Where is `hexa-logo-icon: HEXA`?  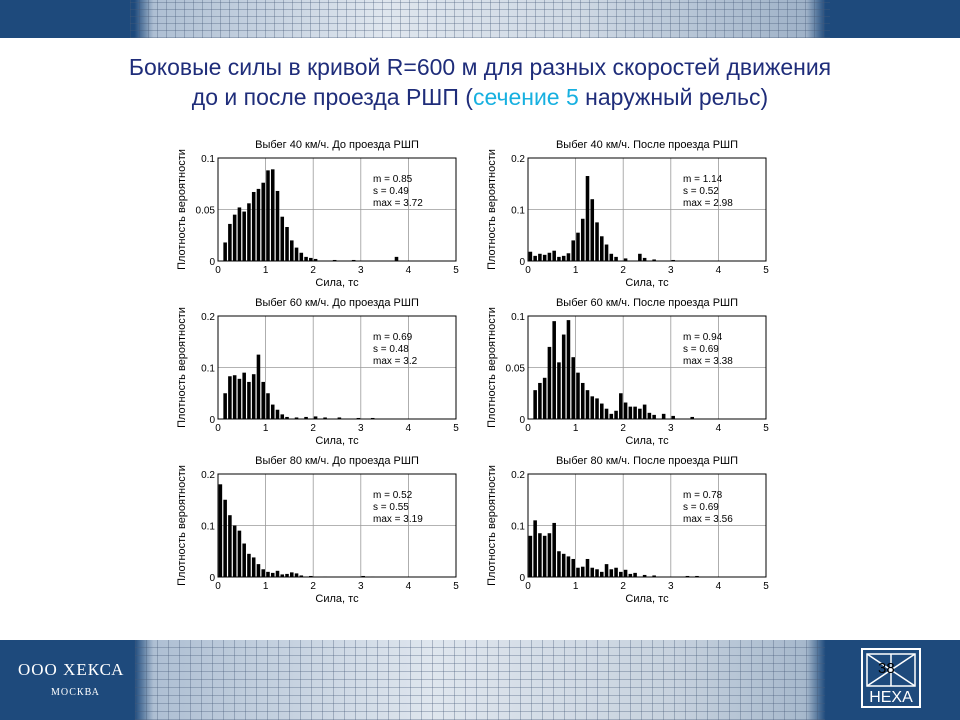 hexa-logo-icon: HEXA is located at coordinates (891, 678).